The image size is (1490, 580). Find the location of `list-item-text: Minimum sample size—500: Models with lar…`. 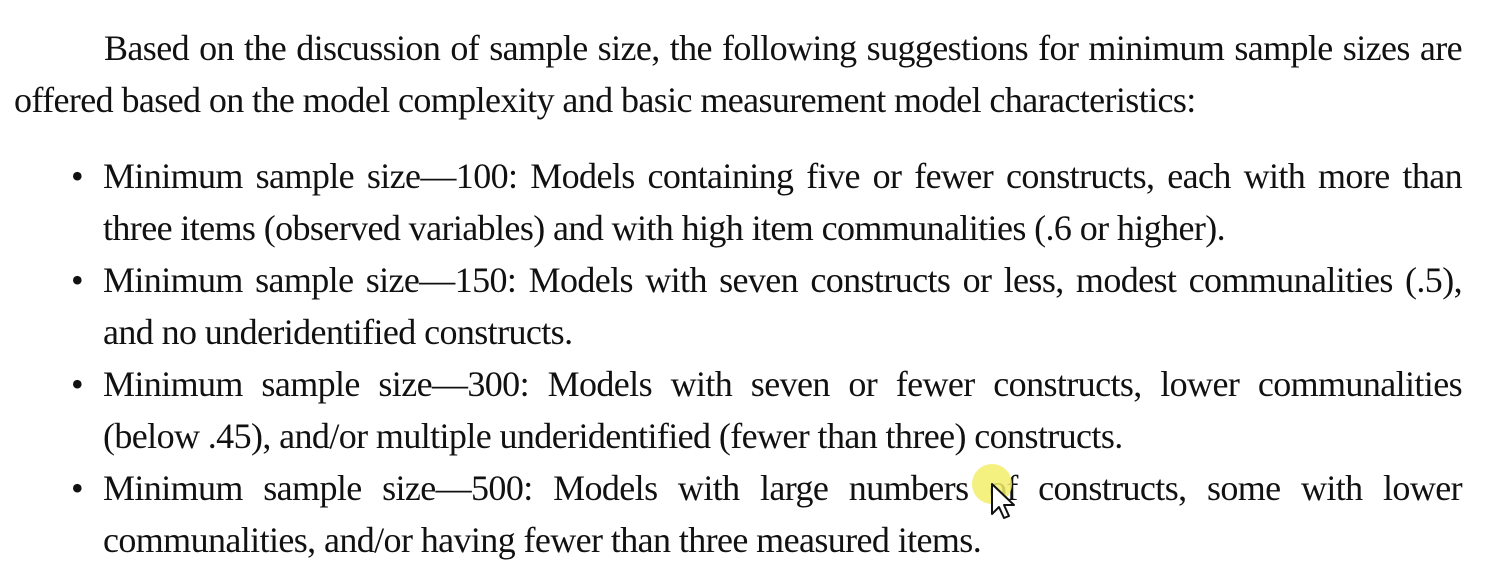

list-item-text: Minimum sample size—500: Models with lar… is located at coordinates (783, 514).